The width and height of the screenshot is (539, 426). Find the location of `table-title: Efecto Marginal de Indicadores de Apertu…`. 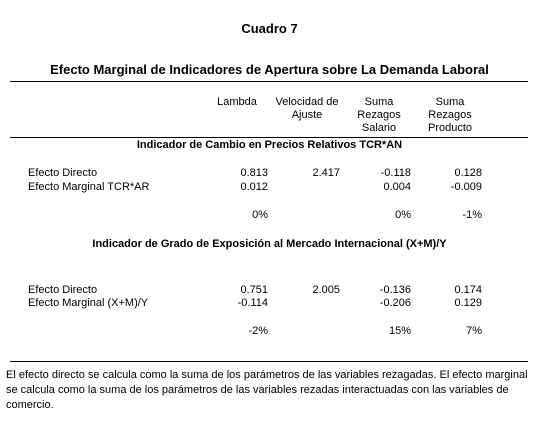

table-title: Efecto Marginal de Indicadores de Apertu… is located at coordinates (269, 69).